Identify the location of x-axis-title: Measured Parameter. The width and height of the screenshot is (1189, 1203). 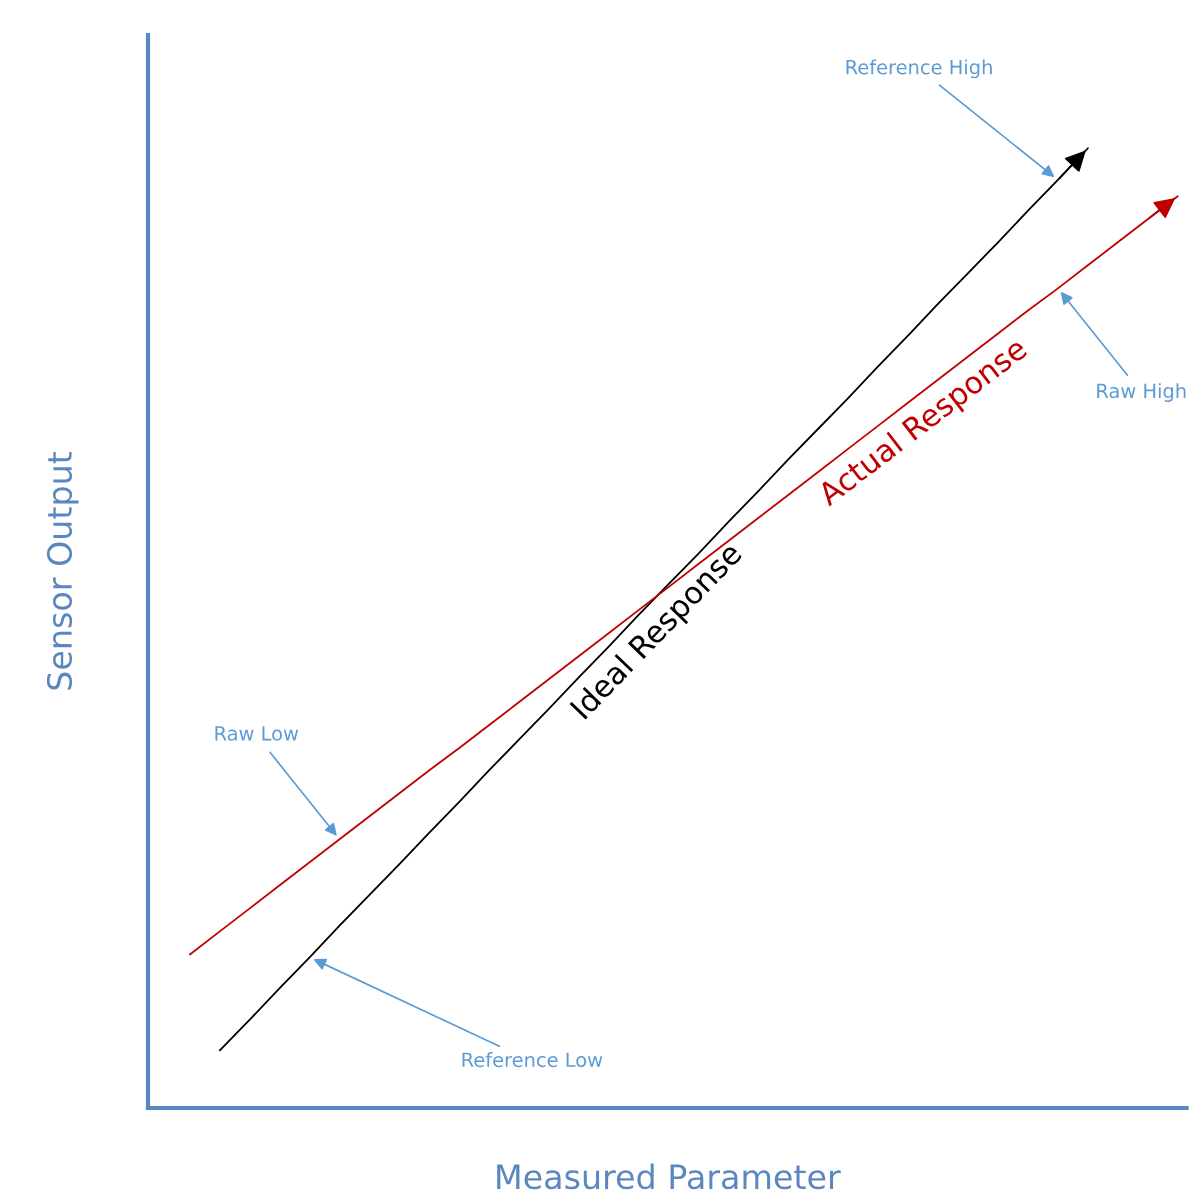
(669, 1176).